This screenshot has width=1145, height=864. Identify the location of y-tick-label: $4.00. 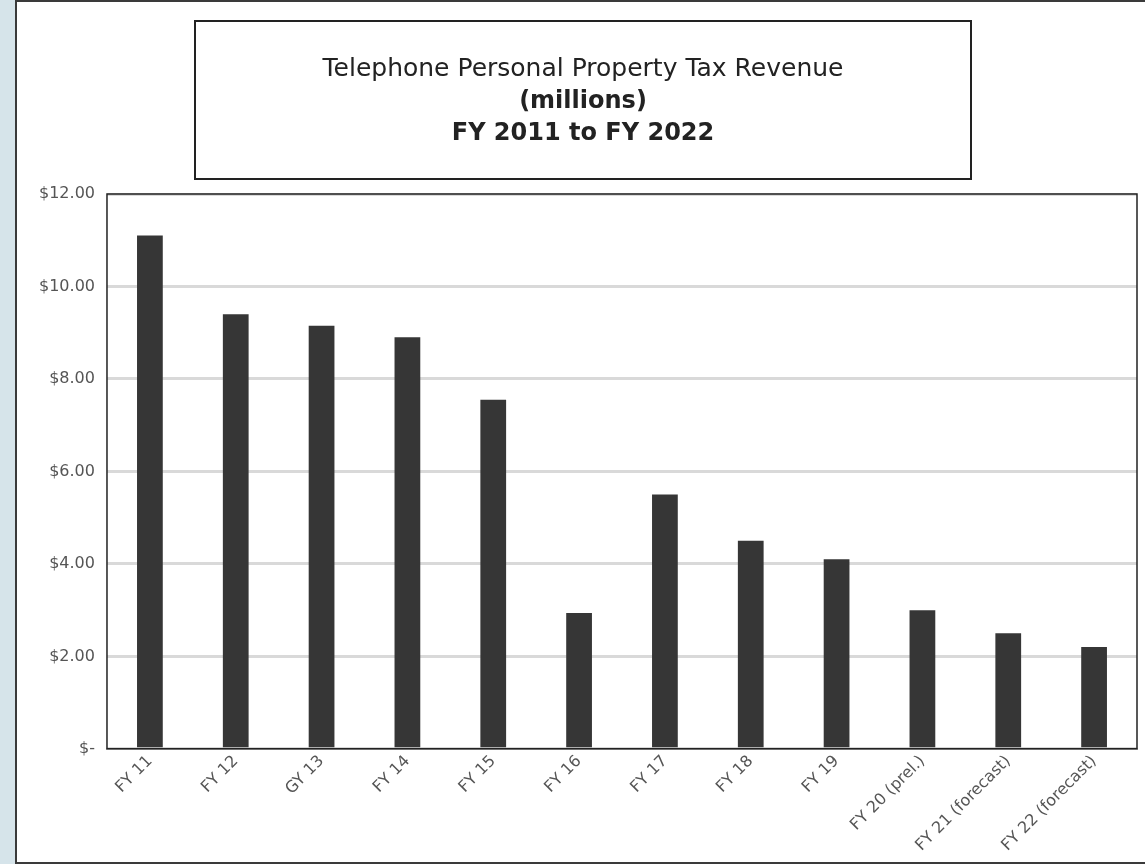
(72, 563).